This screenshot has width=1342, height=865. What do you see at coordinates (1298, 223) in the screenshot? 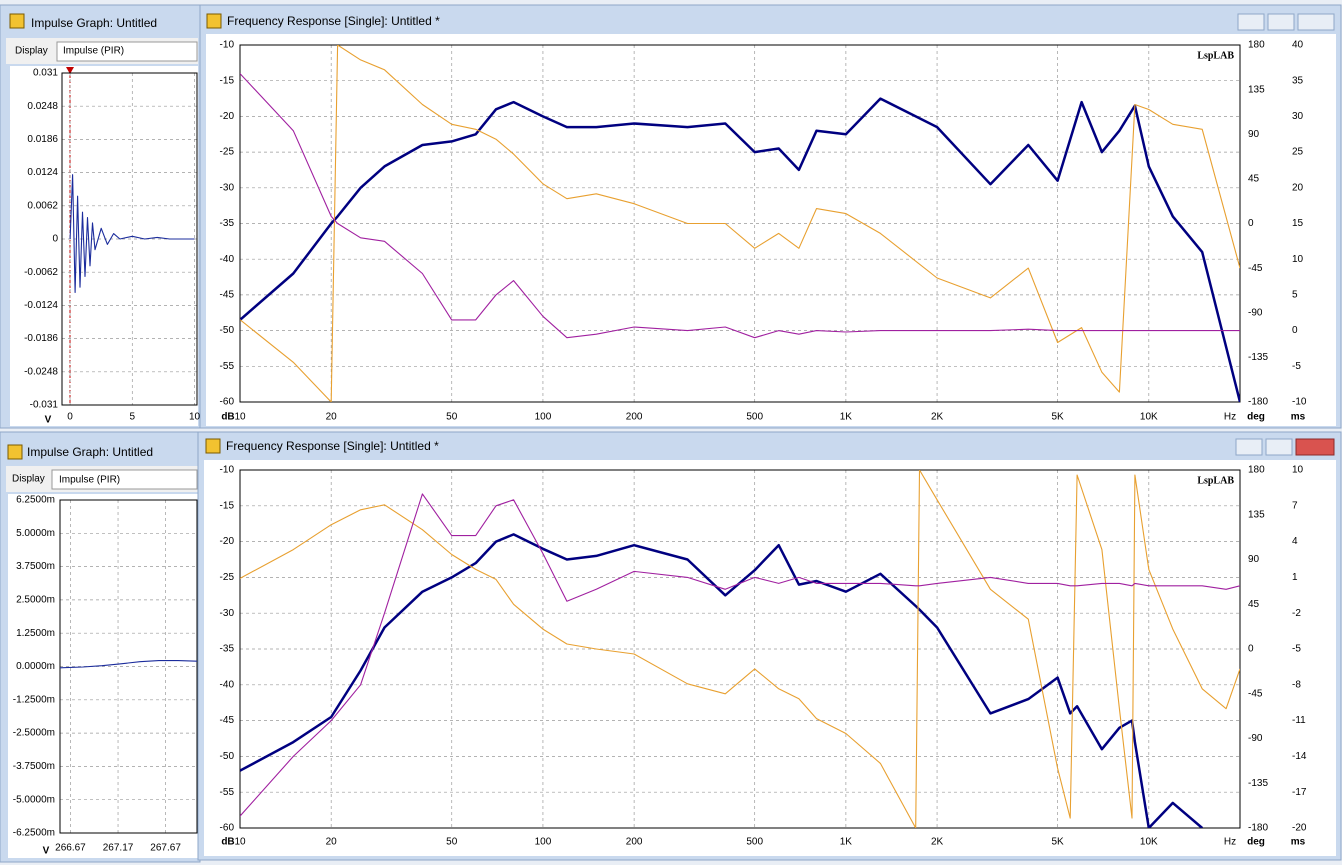
I see `y3-tick-label: 15` at bounding box center [1298, 223].